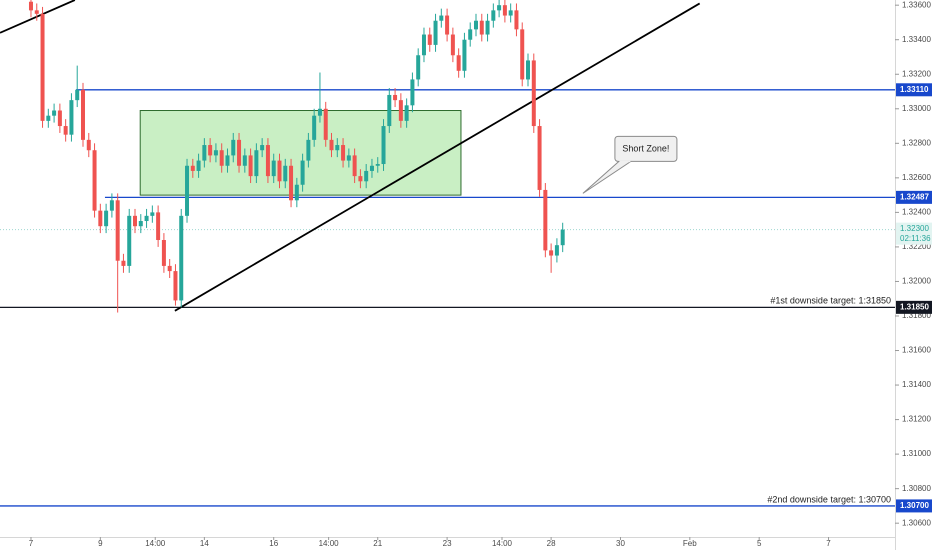 The width and height of the screenshot is (932, 550). Describe the element at coordinates (916, 453) in the screenshot. I see `y-tick-label: 1.31000` at that location.